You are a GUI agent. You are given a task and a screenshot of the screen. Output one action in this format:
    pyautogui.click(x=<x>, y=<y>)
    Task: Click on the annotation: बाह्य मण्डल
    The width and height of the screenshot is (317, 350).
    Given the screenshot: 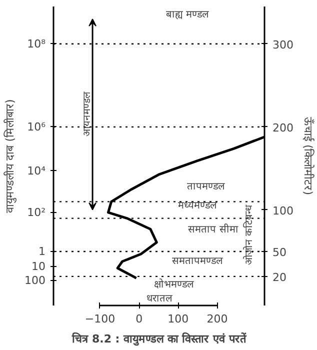 What is the action you would take?
    pyautogui.click(x=188, y=14)
    